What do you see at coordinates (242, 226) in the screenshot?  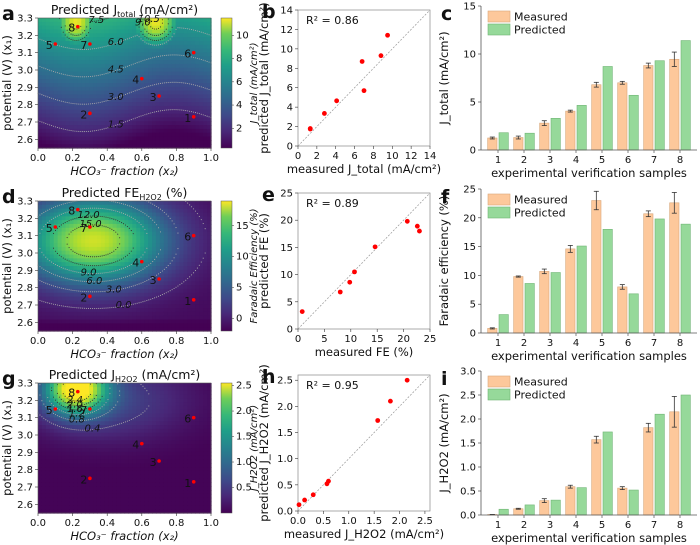 I see `colorbar-tick-label: 15` at bounding box center [242, 226].